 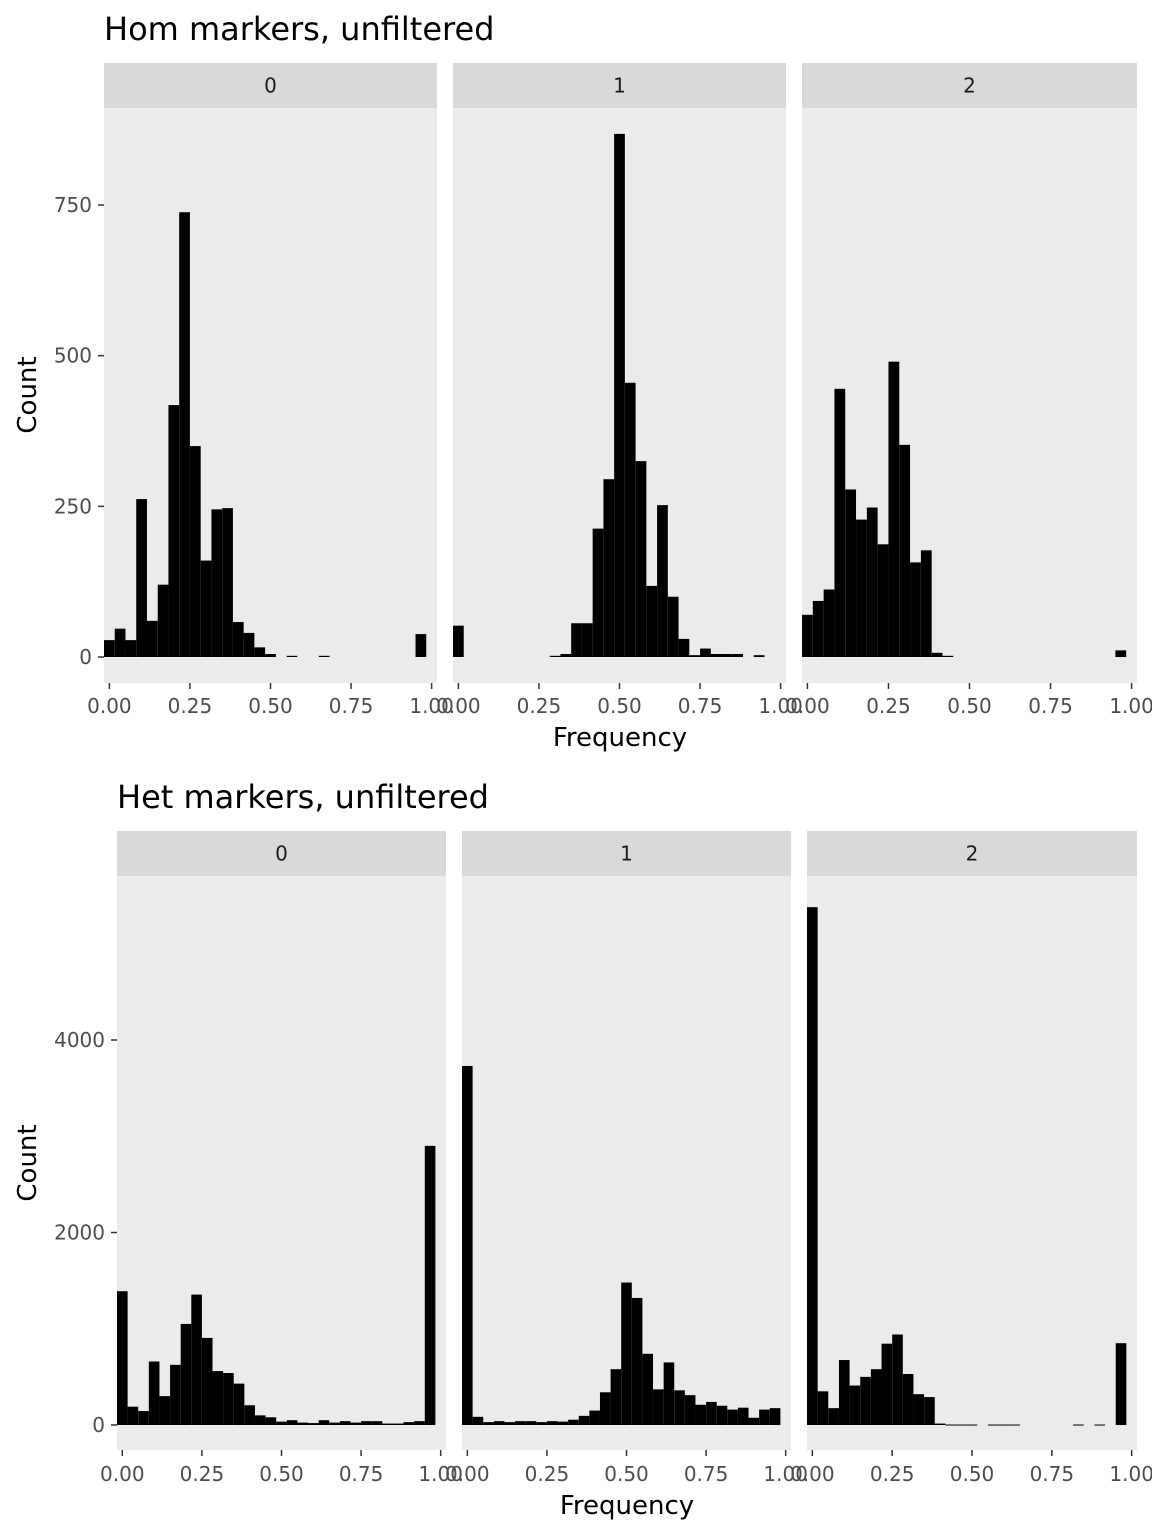 I want to click on y-tick-label: 500, so click(x=73, y=356).